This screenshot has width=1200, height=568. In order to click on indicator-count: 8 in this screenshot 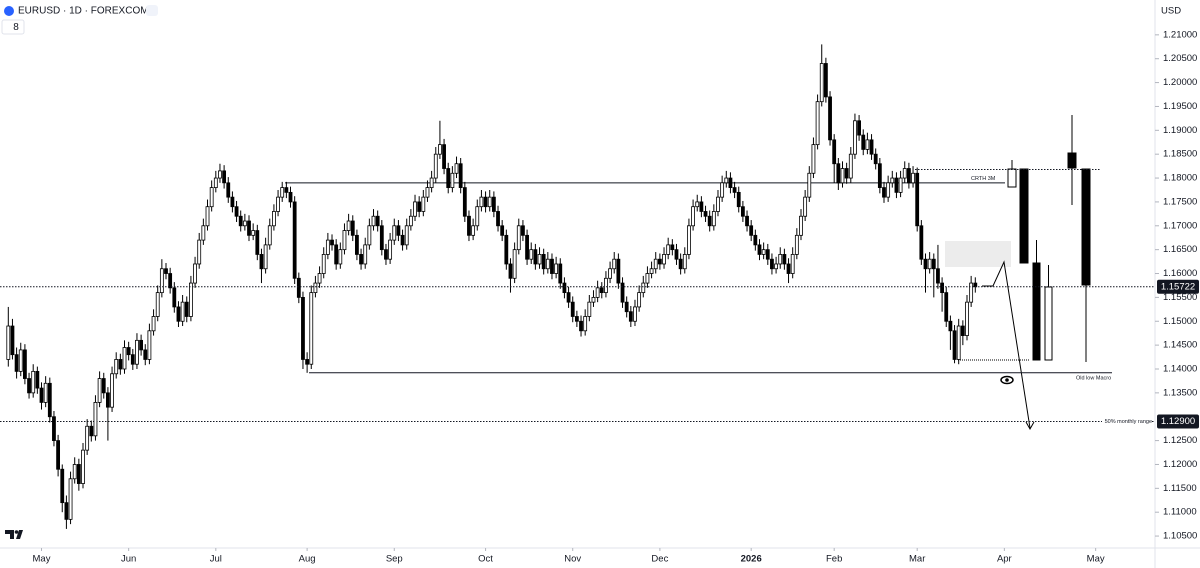, I will do `click(16, 27)`.